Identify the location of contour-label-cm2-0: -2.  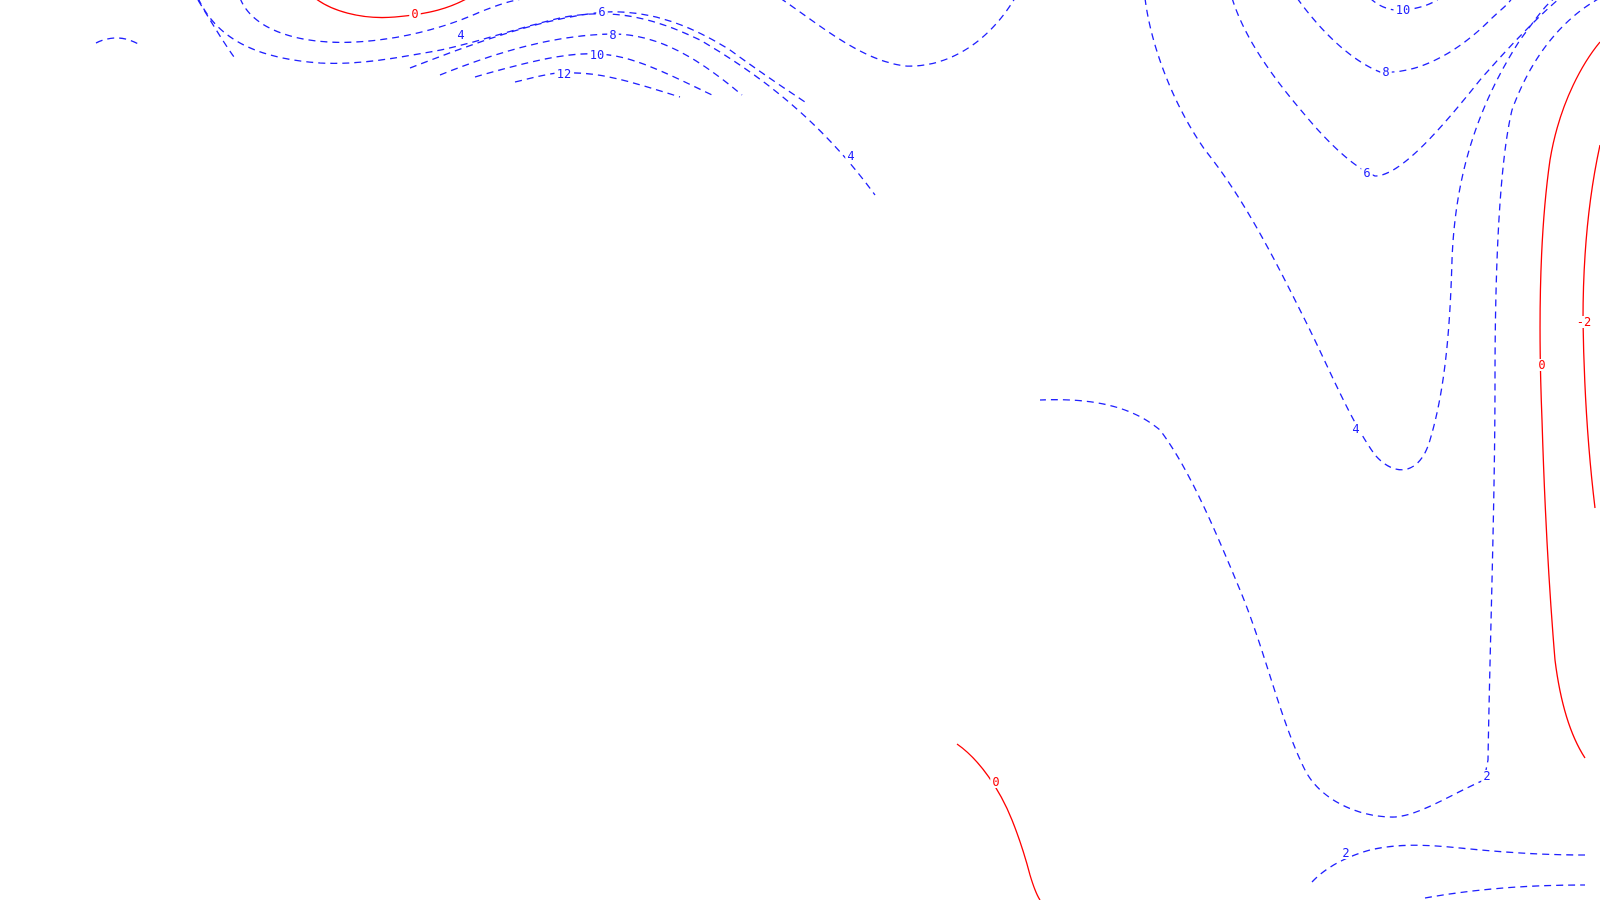
(1584, 322).